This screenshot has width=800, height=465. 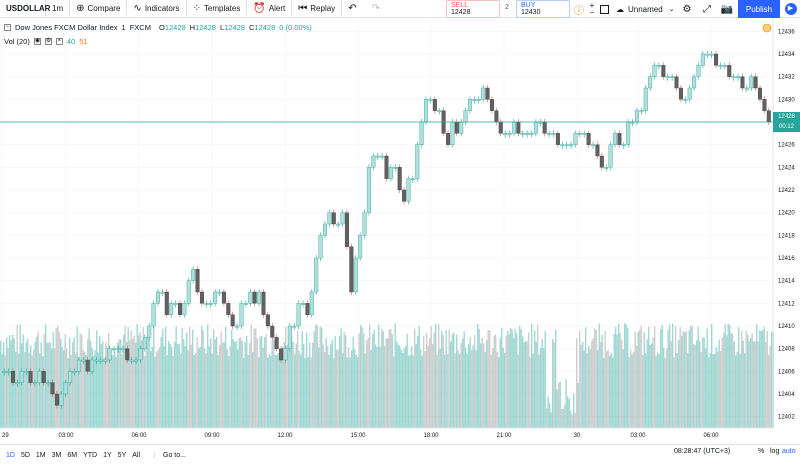 I want to click on log-toggle: log, so click(x=775, y=451).